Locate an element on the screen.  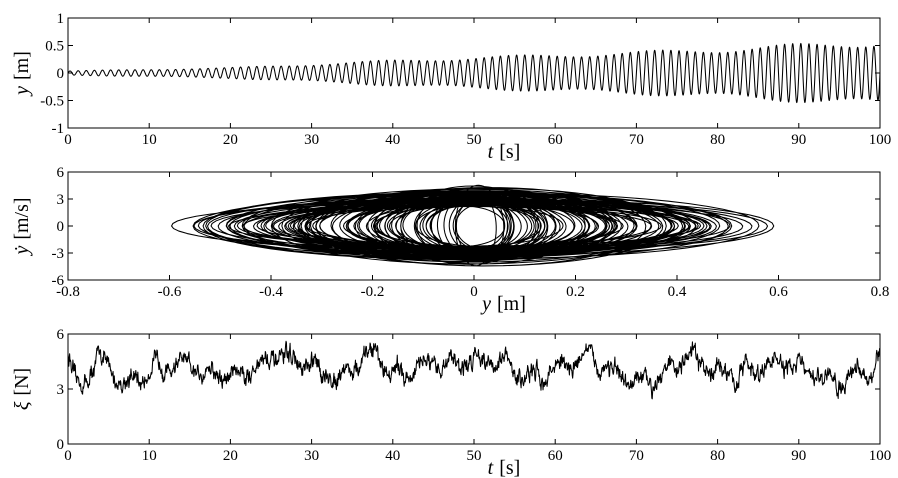
x-axis-label-symbol: y is located at coordinates (485, 304).